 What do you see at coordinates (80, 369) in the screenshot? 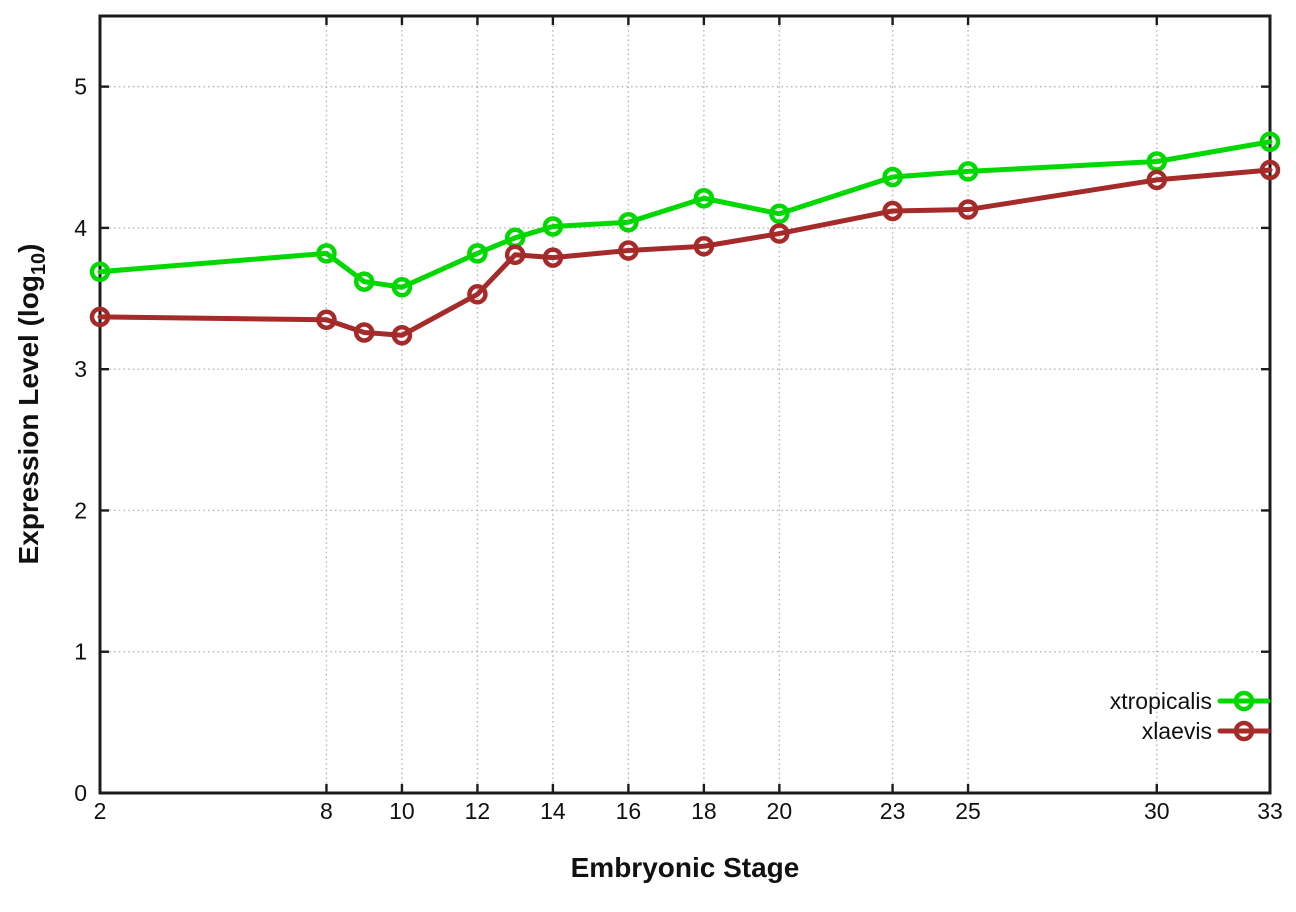
I see `y-tick-label: 3` at bounding box center [80, 369].